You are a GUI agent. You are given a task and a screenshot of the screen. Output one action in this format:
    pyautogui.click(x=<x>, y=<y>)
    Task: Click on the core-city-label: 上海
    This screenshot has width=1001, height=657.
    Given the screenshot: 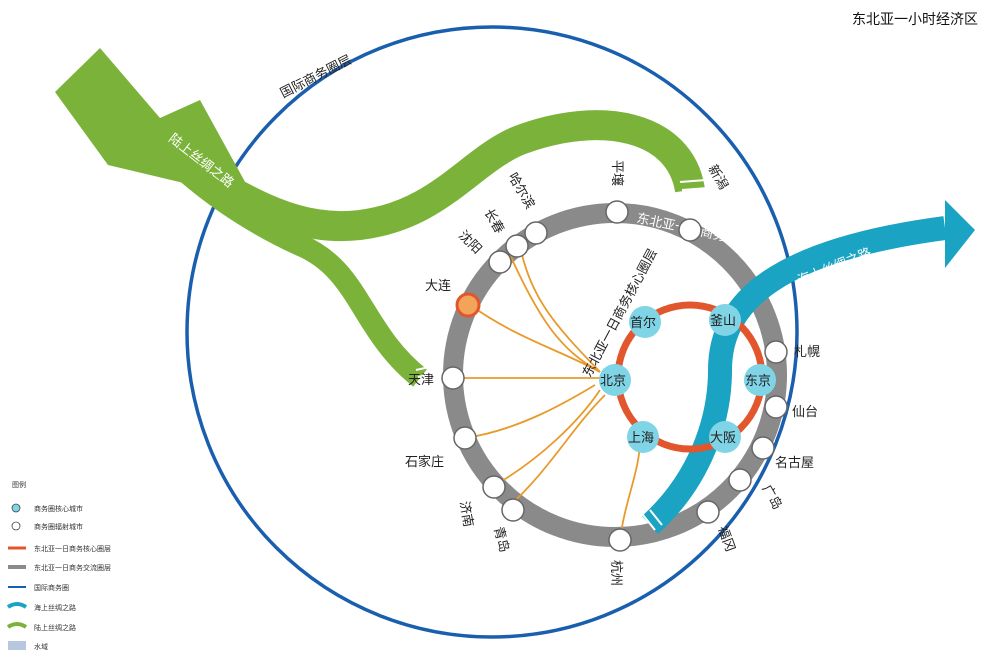 What is the action you would take?
    pyautogui.click(x=641, y=438)
    